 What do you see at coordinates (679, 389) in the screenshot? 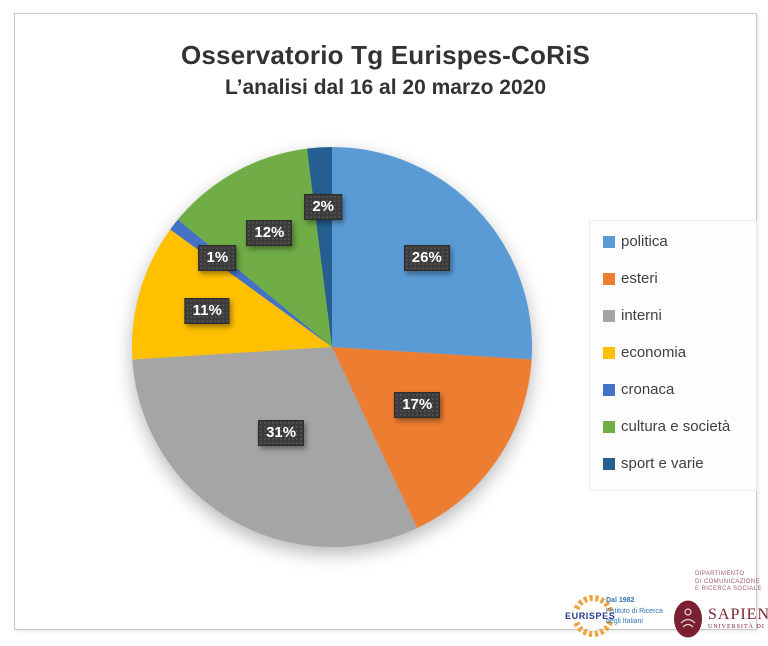
I see `legend-item-cronaca: cronaca` at bounding box center [679, 389].